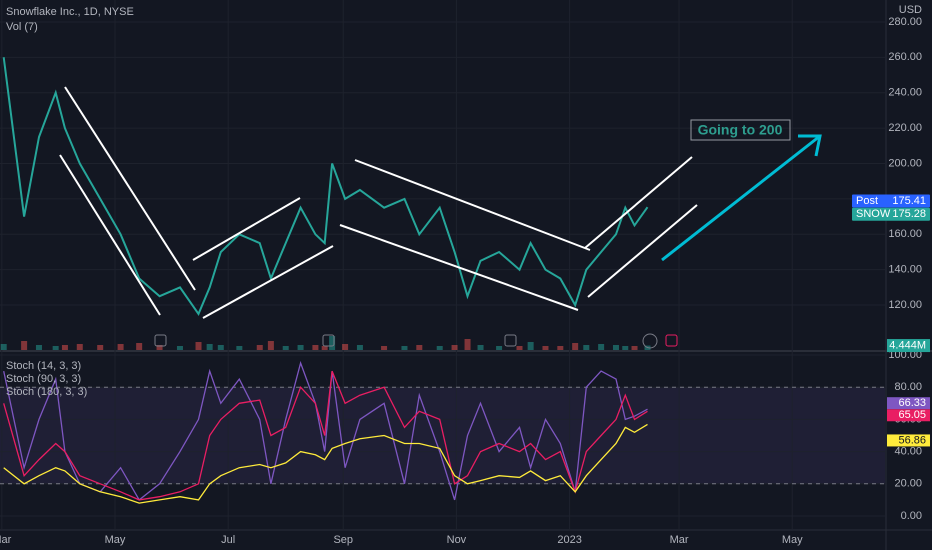  I want to click on y-tick-label: 0.00, so click(911, 516).